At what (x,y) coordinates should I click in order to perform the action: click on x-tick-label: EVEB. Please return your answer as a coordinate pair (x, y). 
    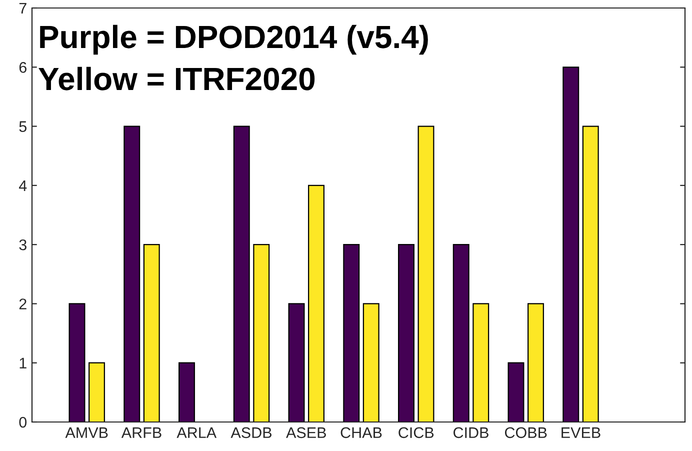
    Looking at the image, I should click on (581, 432).